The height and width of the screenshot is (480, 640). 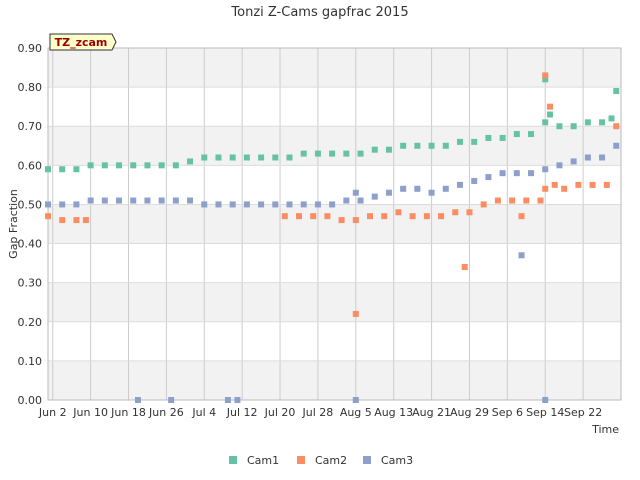 I want to click on x-axis-label: Time, so click(x=605, y=429).